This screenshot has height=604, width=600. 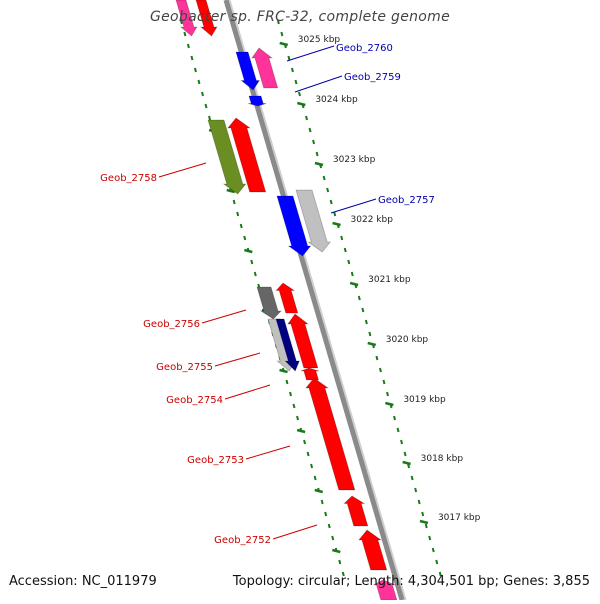 What do you see at coordinates (407, 340) in the screenshot?
I see `kbp-tick-label: 3020 kbp` at bounding box center [407, 340].